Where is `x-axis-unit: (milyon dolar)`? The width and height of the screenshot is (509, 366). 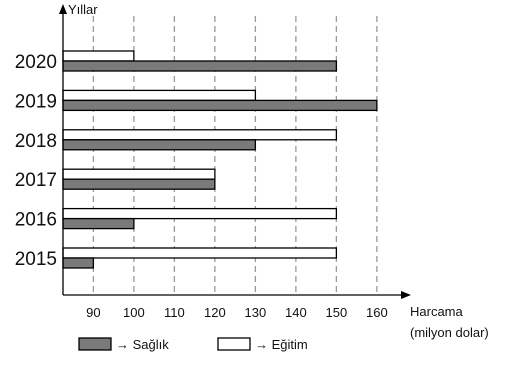 x-axis-unit: (milyon dolar) is located at coordinates (449, 332).